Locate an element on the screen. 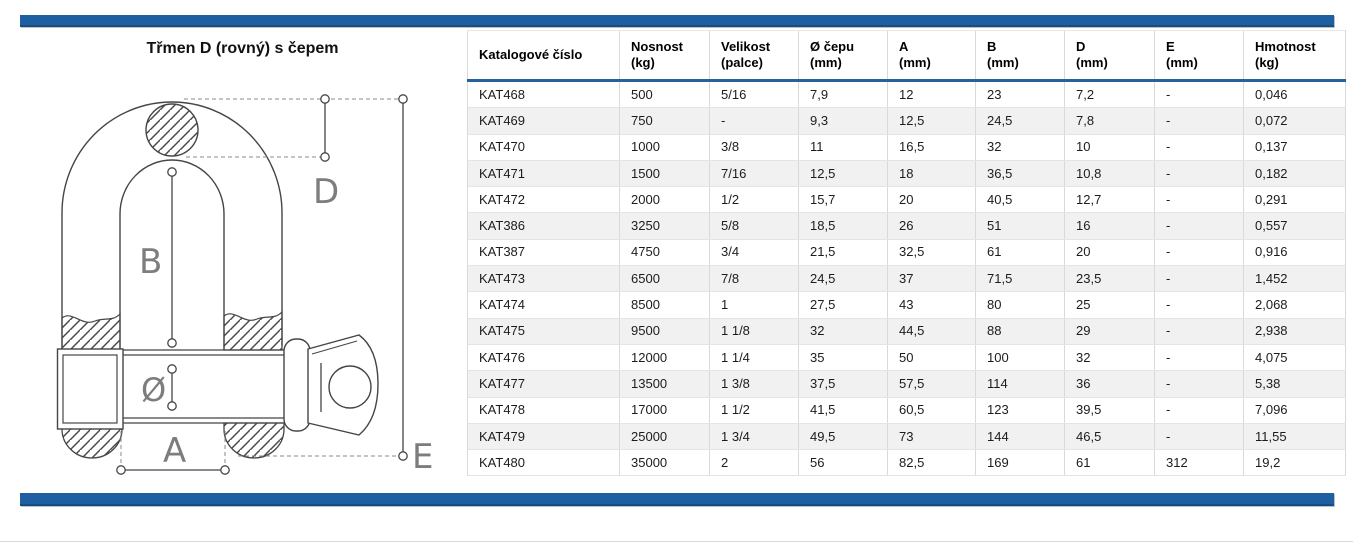  table-cell: 3/4 is located at coordinates (754, 253).